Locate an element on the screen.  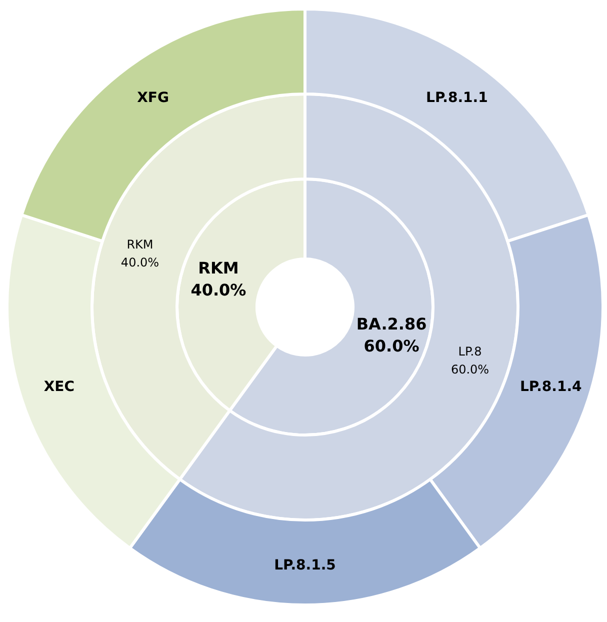
slice-label: LP.8.1.5 is located at coordinates (305, 566).